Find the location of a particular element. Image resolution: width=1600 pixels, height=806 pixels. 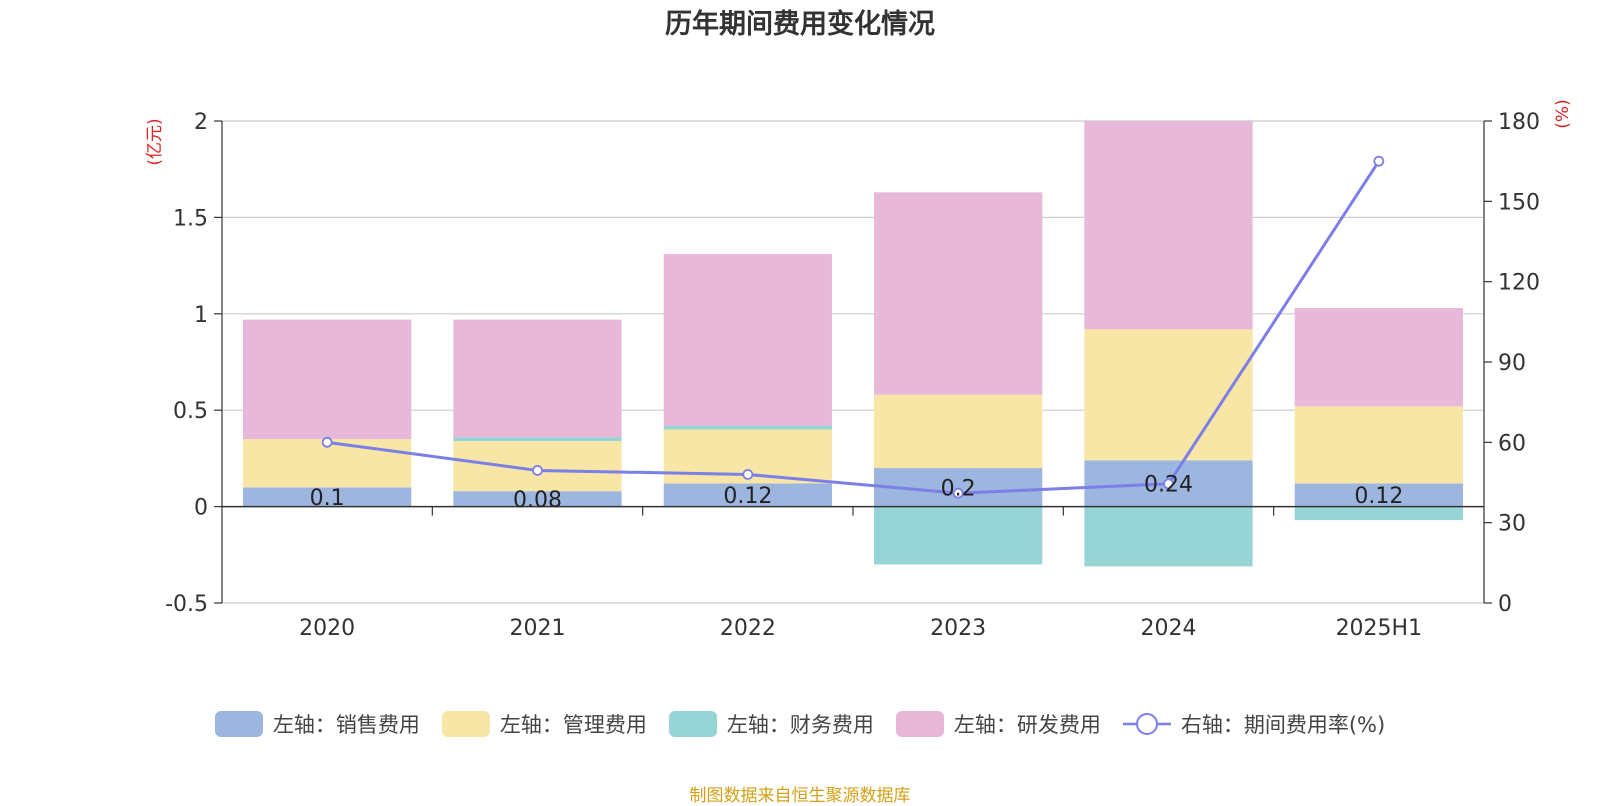

bar-segment-1-2022 is located at coordinates (747, 495).